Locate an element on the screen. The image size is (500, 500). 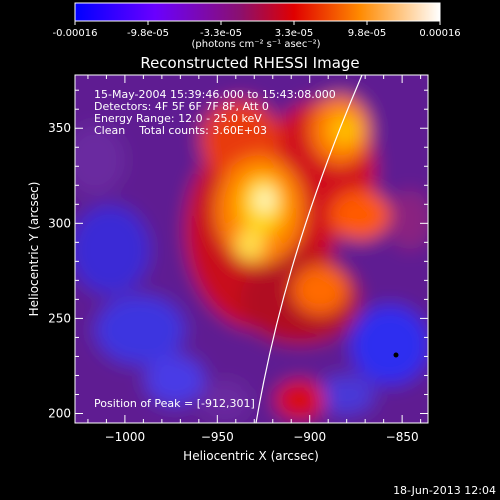
info-peak-position: Position of Peak = [-912,301] is located at coordinates (174, 403).